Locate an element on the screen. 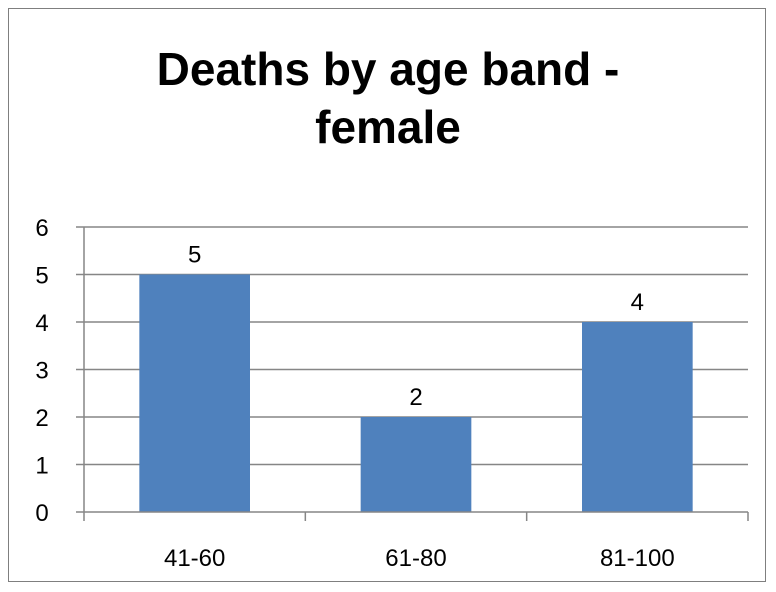 The image size is (776, 592). y-tick-label: 1 is located at coordinates (41, 466).